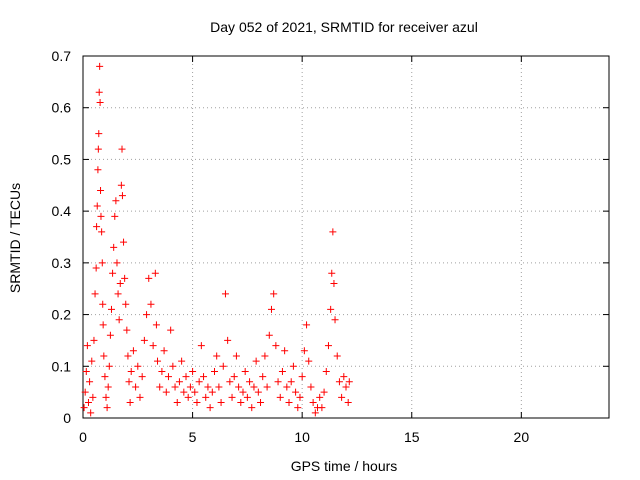  What do you see at coordinates (62, 159) in the screenshot?
I see `y-tick-label: 0.5` at bounding box center [62, 159].